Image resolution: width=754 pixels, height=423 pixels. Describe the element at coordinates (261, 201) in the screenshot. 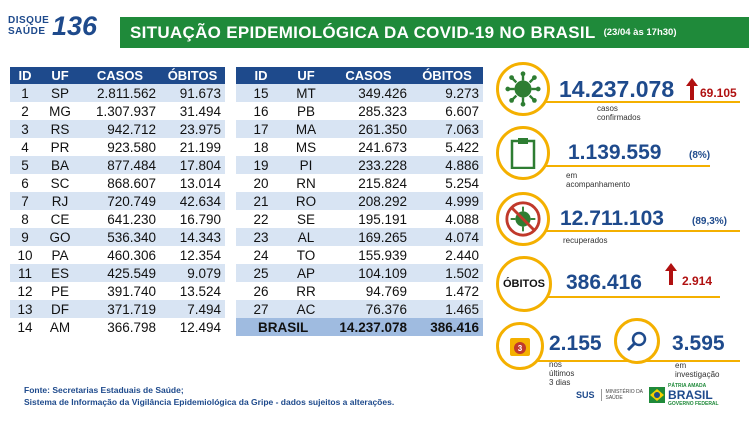

I see `cell-id: 21` at that location.